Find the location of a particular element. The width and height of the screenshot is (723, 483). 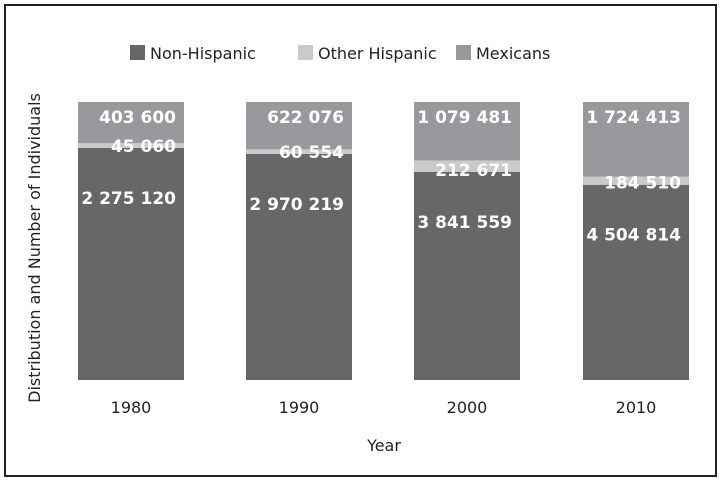

legend-label-2: Mexicans is located at coordinates (513, 53).